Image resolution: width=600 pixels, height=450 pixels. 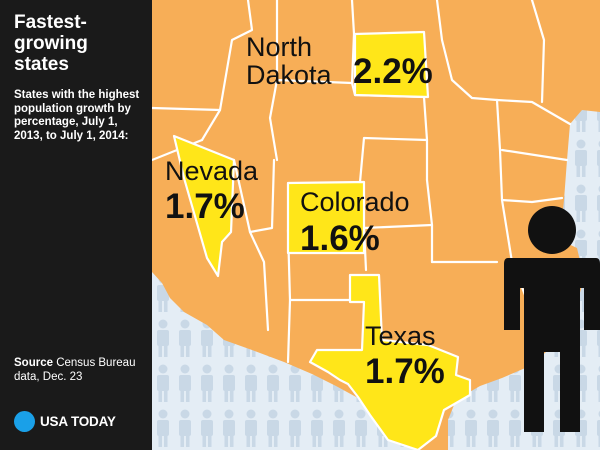 What do you see at coordinates (75, 370) in the screenshot?
I see `source-text: Census Bureau data, Dec. 23` at bounding box center [75, 370].